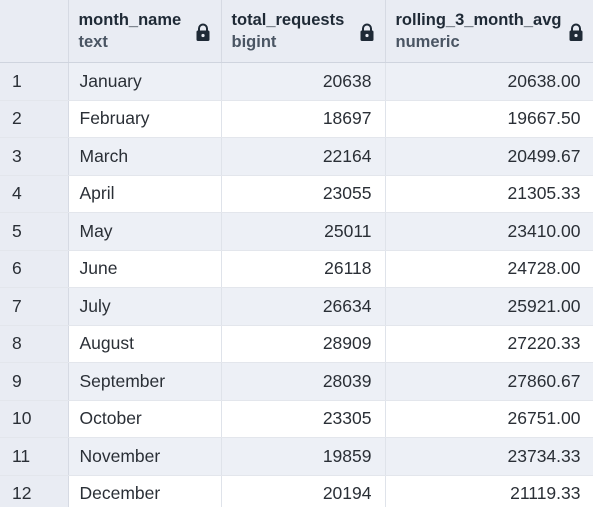 Image resolution: width=593 pixels, height=507 pixels. I want to click on table-row: 12 December 20194 21119.33, so click(296, 491).